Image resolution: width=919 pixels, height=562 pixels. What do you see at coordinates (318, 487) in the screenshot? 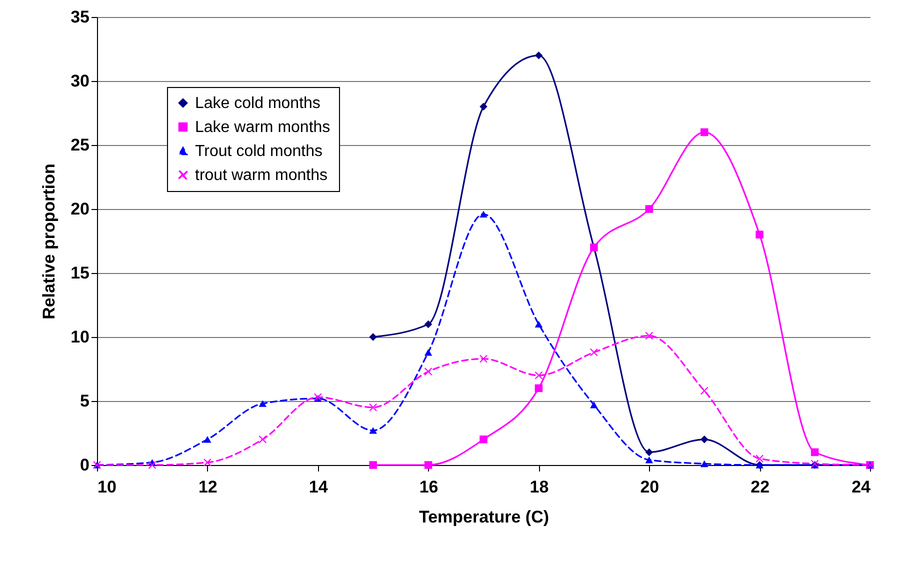
I see `x-tick-label: 14` at bounding box center [318, 487].